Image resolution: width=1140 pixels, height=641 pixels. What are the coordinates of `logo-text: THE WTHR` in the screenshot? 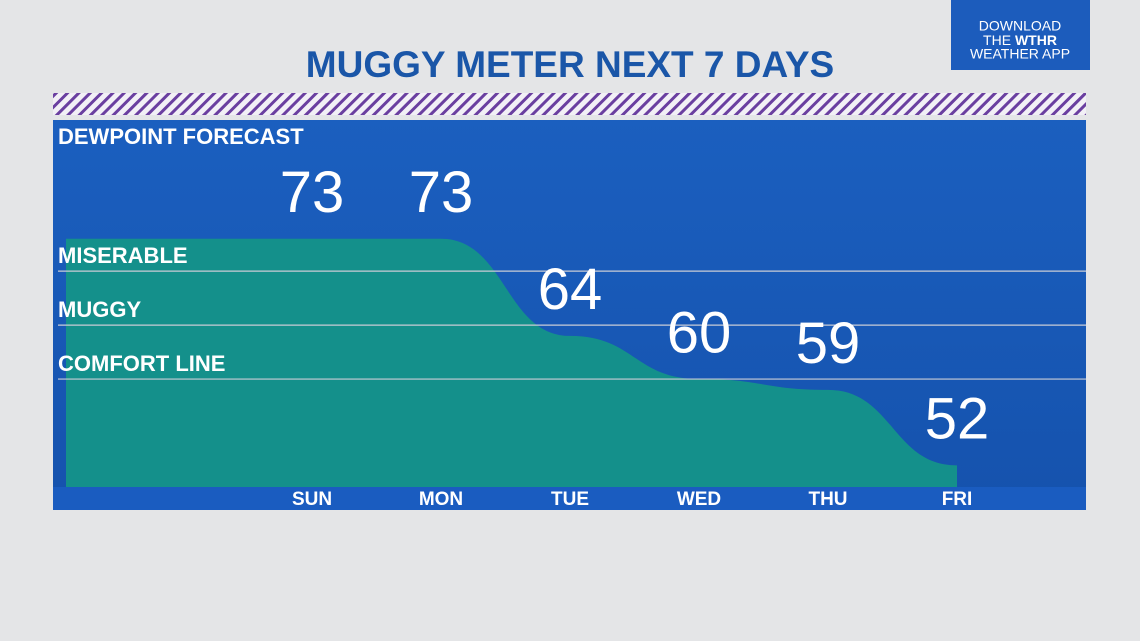 It's located at (1020, 40).